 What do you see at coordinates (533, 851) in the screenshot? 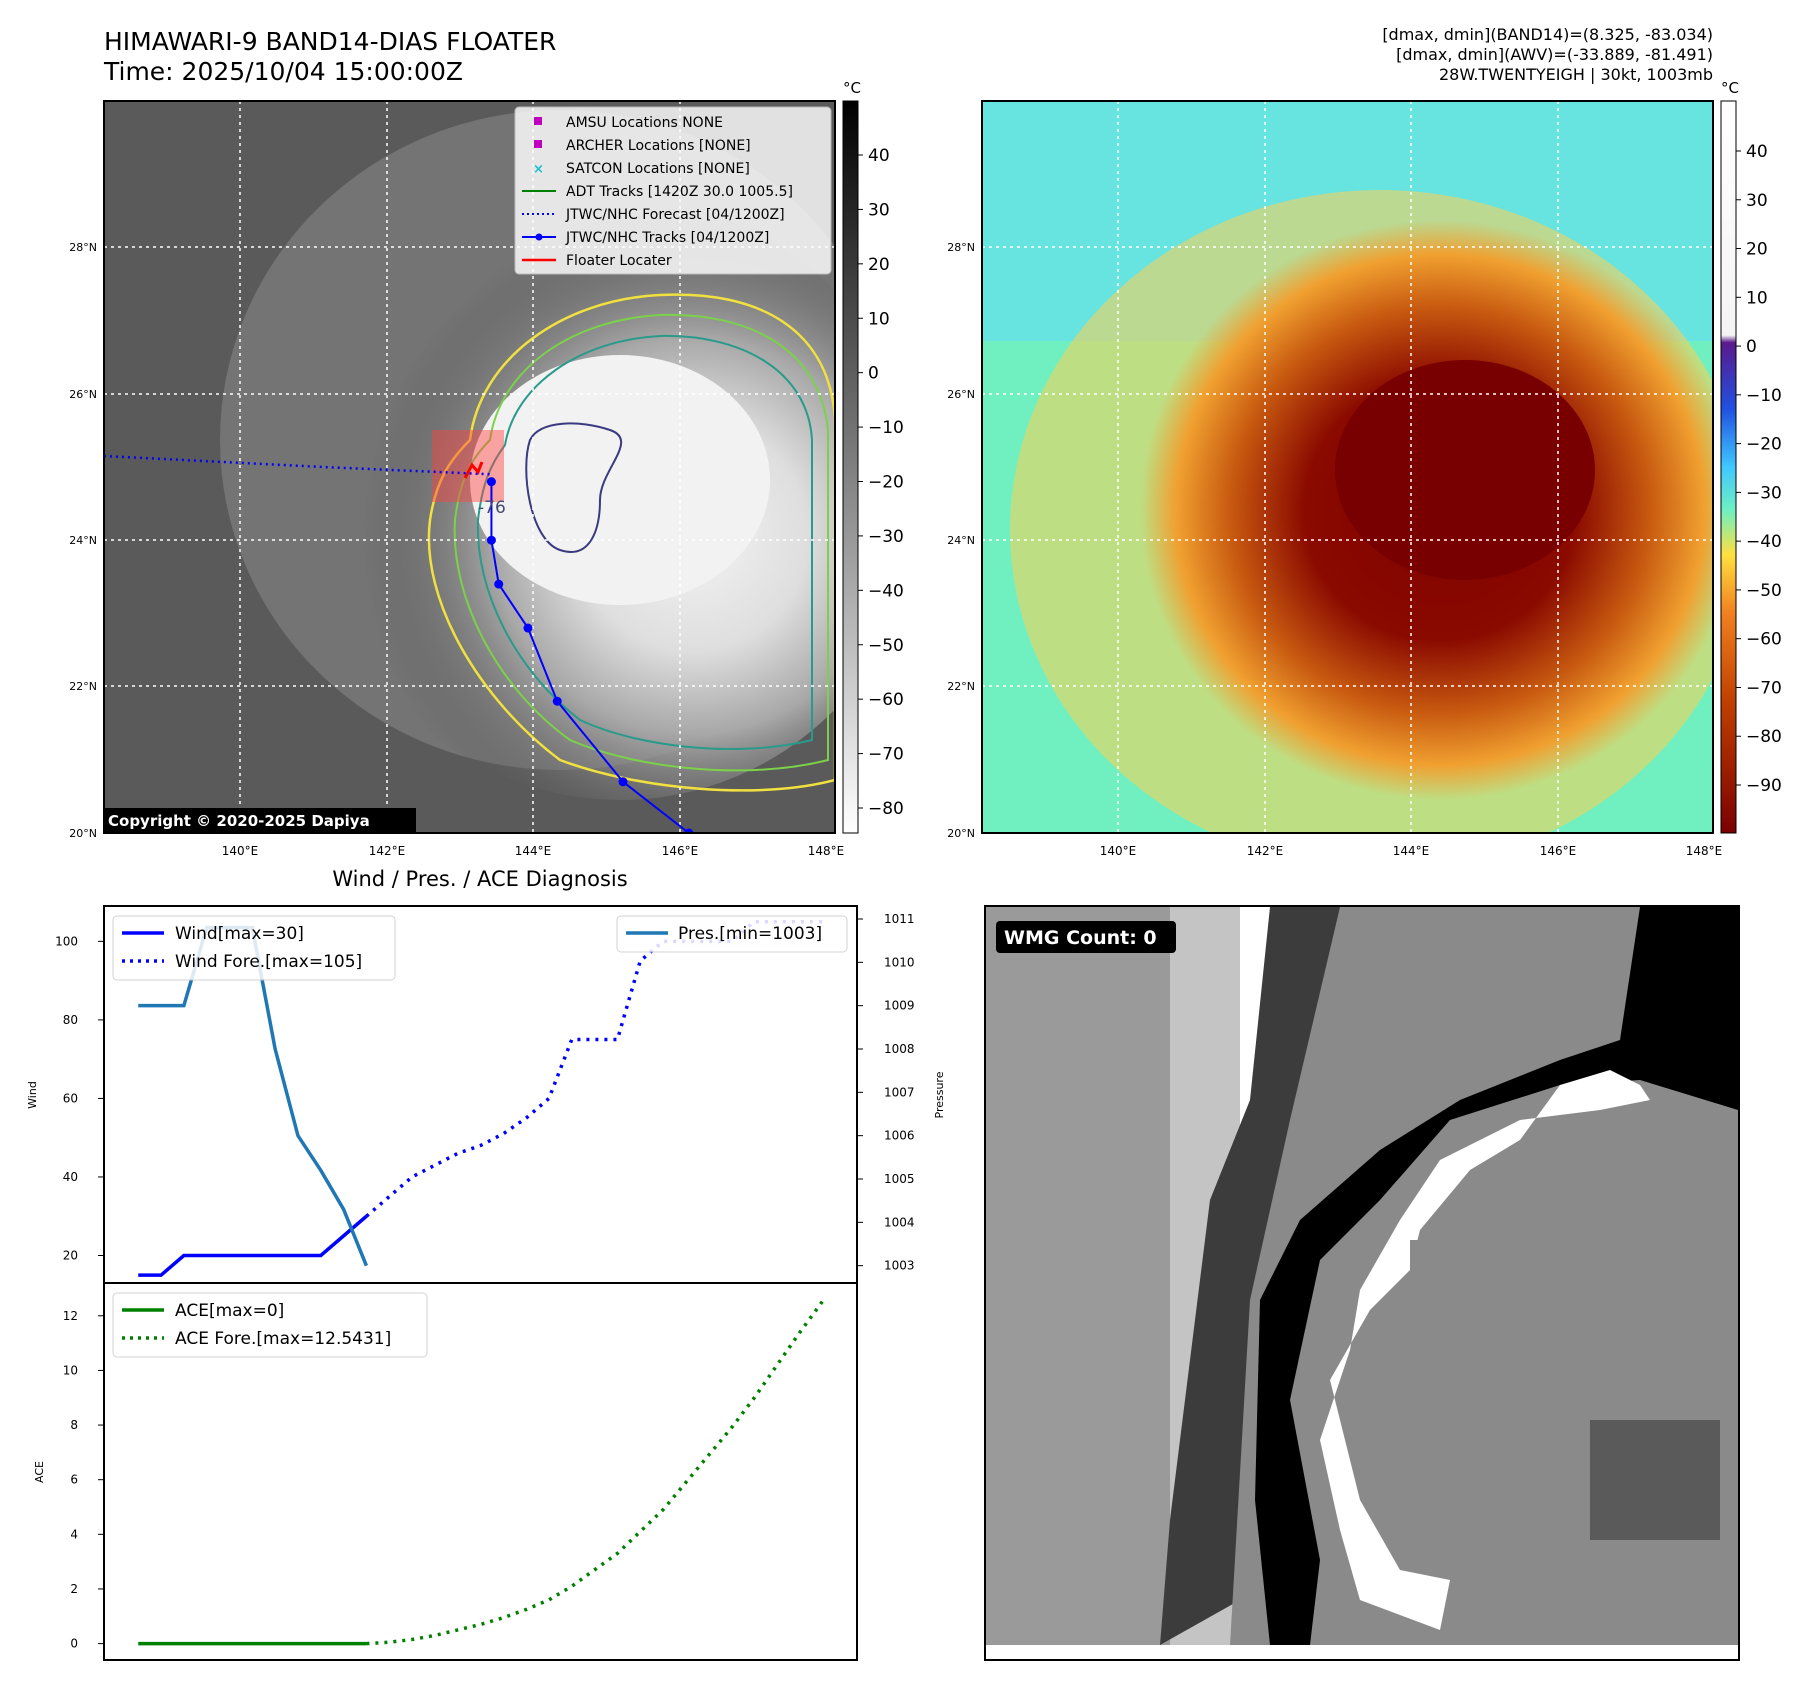
I see `lon-label-144: 144°E` at bounding box center [533, 851].